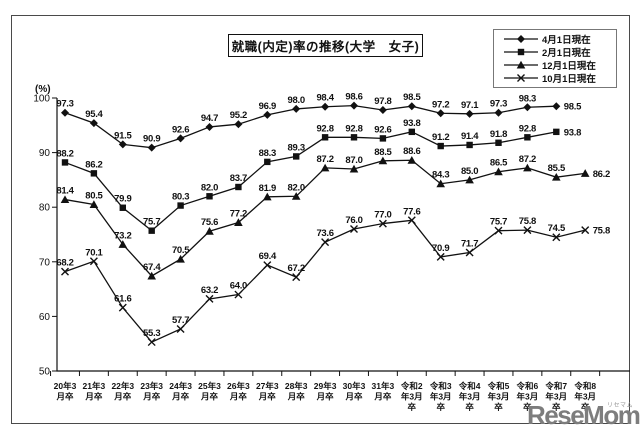  What do you see at coordinates (45, 317) in the screenshot?
I see `y-tick-label: 60` at bounding box center [45, 317].